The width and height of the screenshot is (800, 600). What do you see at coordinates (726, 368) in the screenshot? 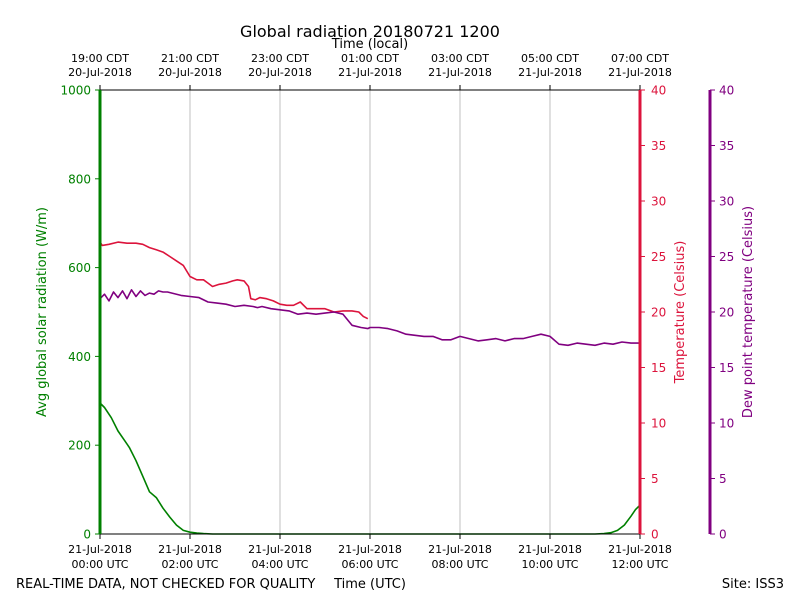
I see `y-tick-label-dewpoint: 15` at bounding box center [726, 368].